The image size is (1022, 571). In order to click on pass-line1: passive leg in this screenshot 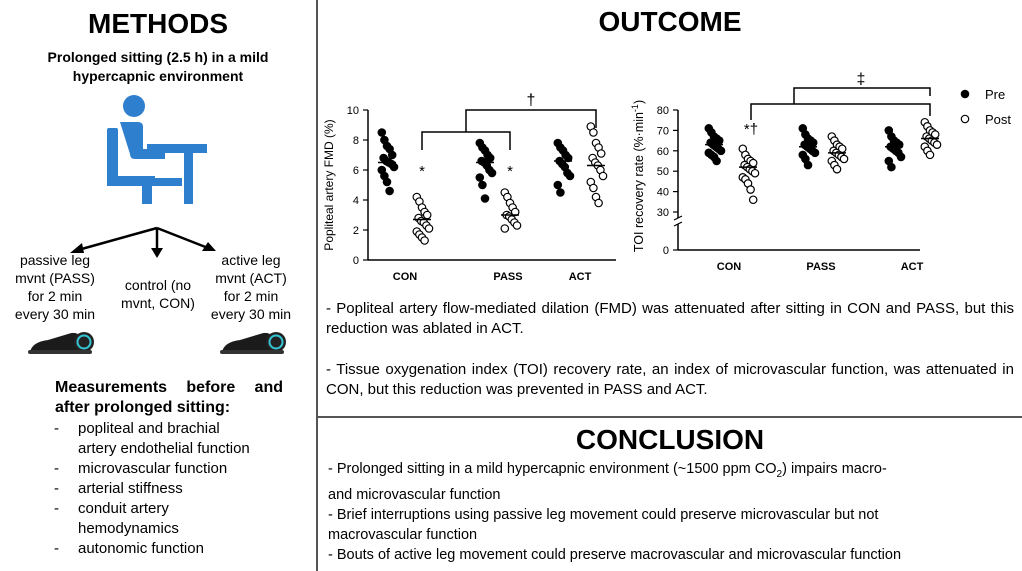, I will do `click(55, 260)`.